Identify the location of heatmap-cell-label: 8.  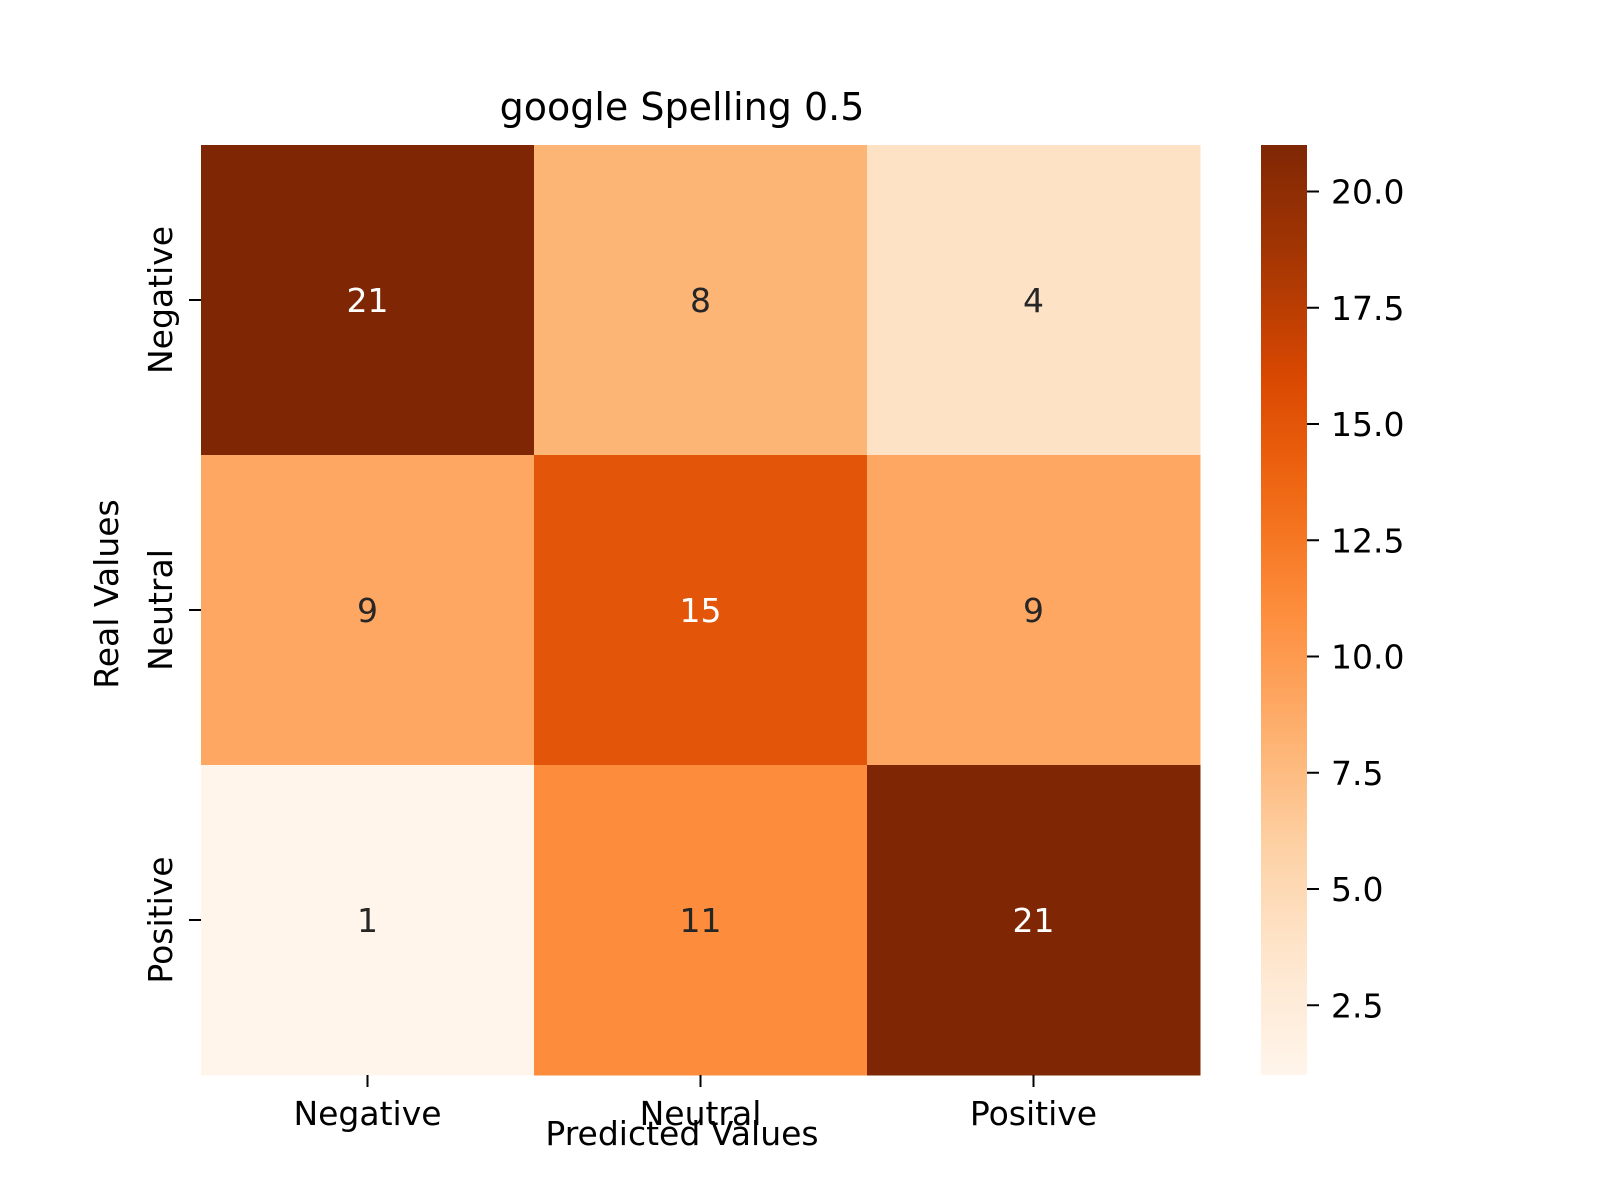
(700, 300).